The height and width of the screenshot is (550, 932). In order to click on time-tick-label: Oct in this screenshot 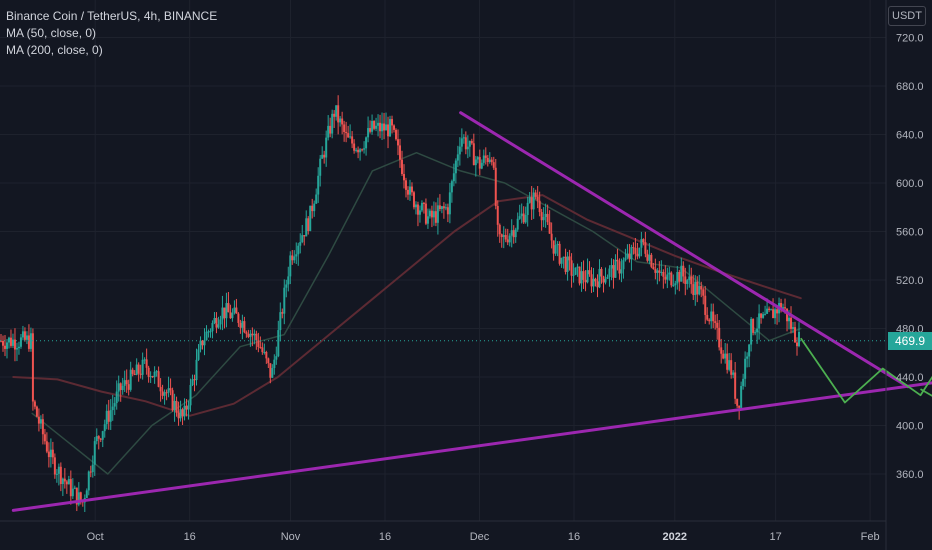, I will do `click(95, 537)`.